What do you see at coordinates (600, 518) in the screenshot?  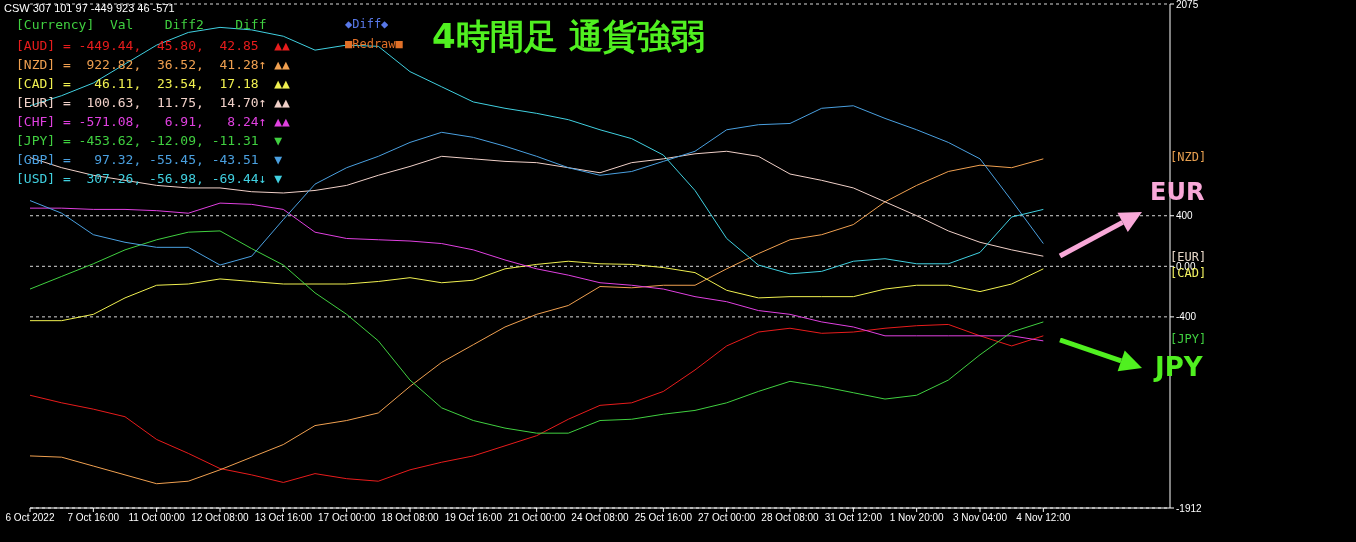 I see `x-tick-label: 24 Oct 08:00` at bounding box center [600, 518].